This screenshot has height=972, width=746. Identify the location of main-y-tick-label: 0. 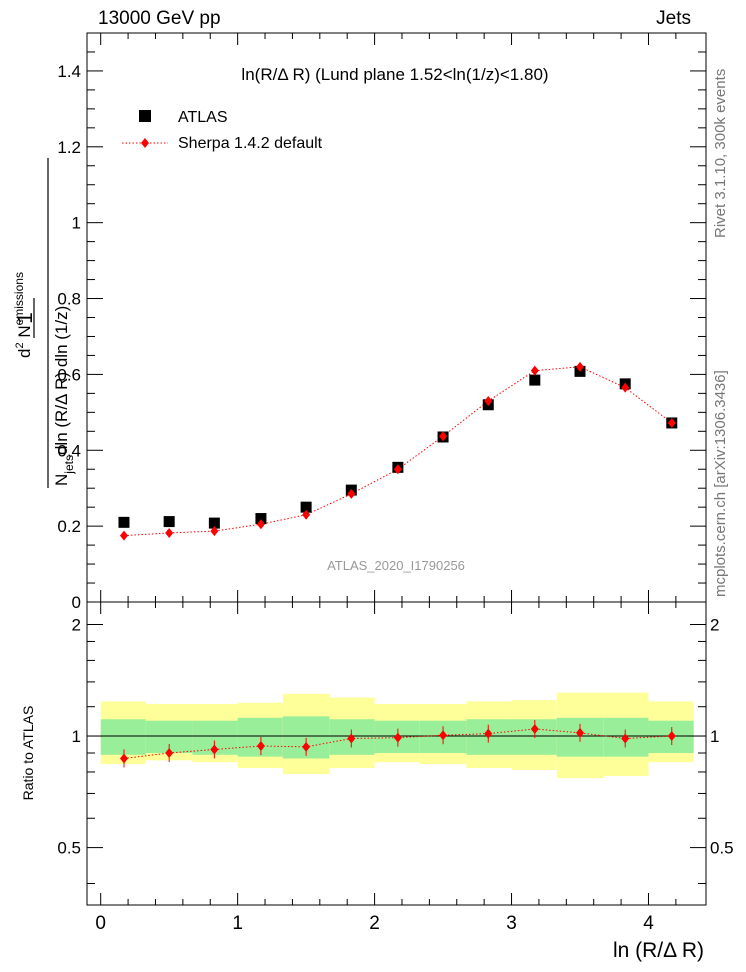
(76, 602).